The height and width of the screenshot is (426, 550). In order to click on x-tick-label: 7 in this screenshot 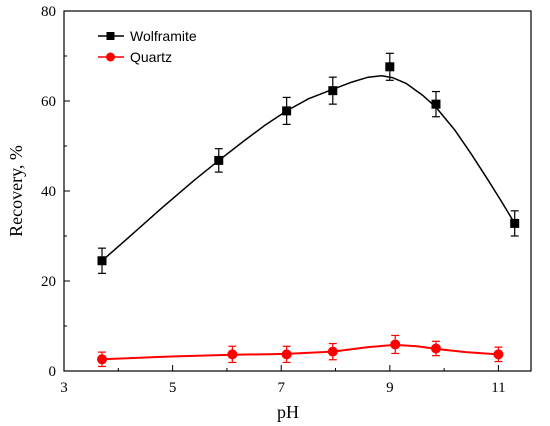, I will do `click(281, 388)`.